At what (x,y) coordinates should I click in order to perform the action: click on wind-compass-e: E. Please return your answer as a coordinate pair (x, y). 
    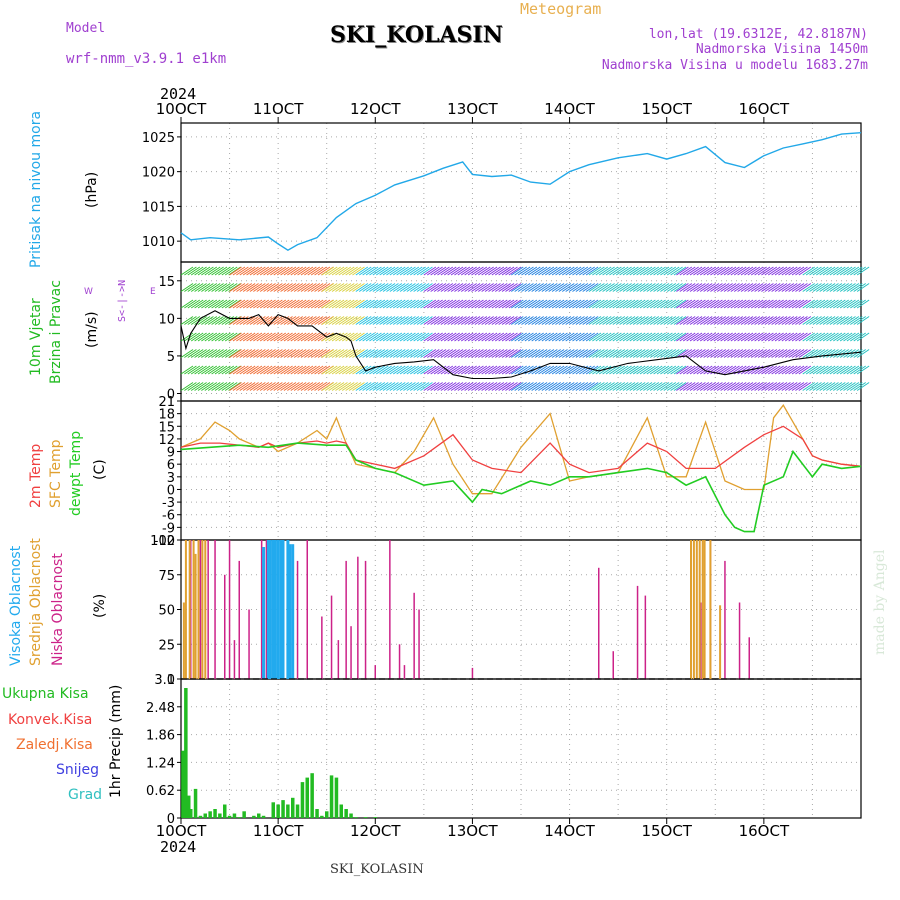
    Looking at the image, I should click on (153, 292).